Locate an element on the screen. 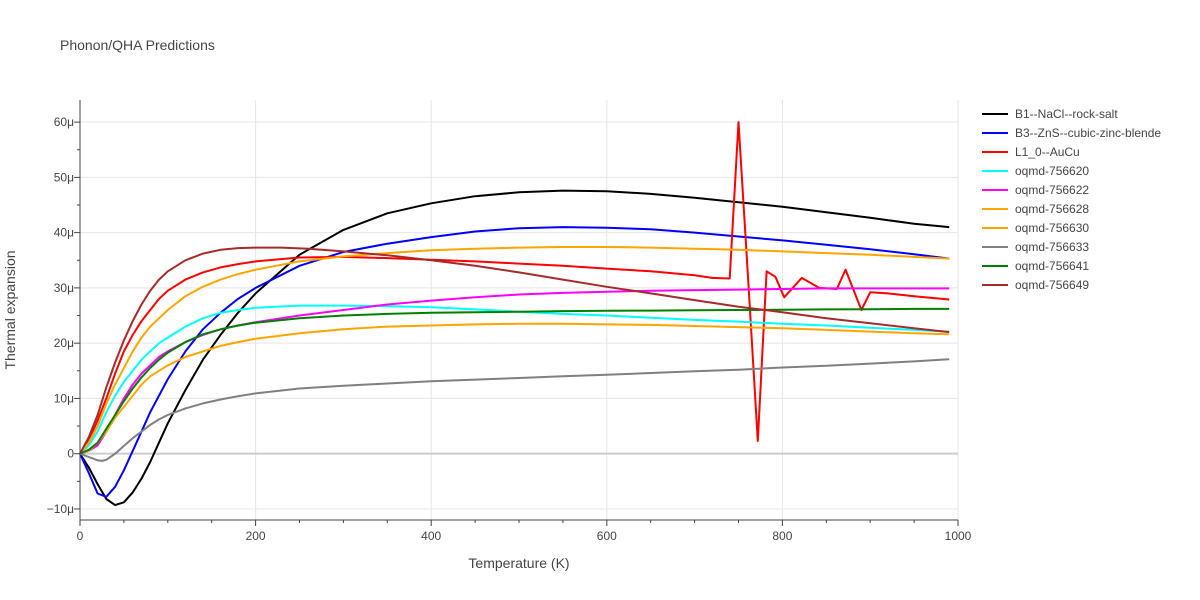  legend-label: oqmd-756633 is located at coordinates (1052, 247).